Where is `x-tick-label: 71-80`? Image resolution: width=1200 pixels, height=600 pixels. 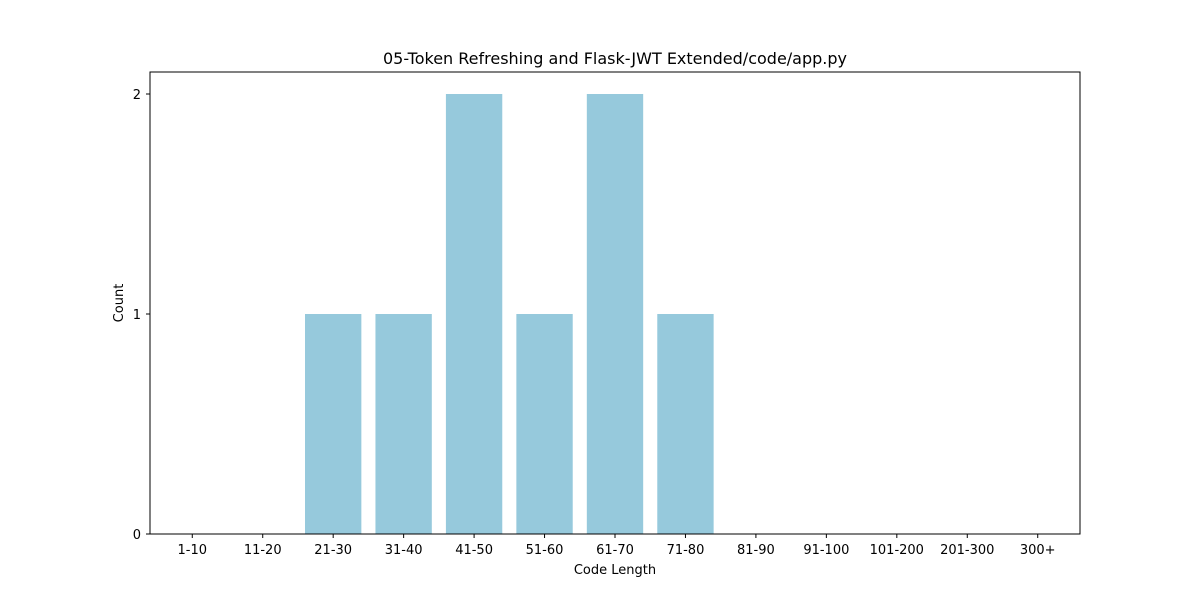
x-tick-label: 71-80 is located at coordinates (686, 550).